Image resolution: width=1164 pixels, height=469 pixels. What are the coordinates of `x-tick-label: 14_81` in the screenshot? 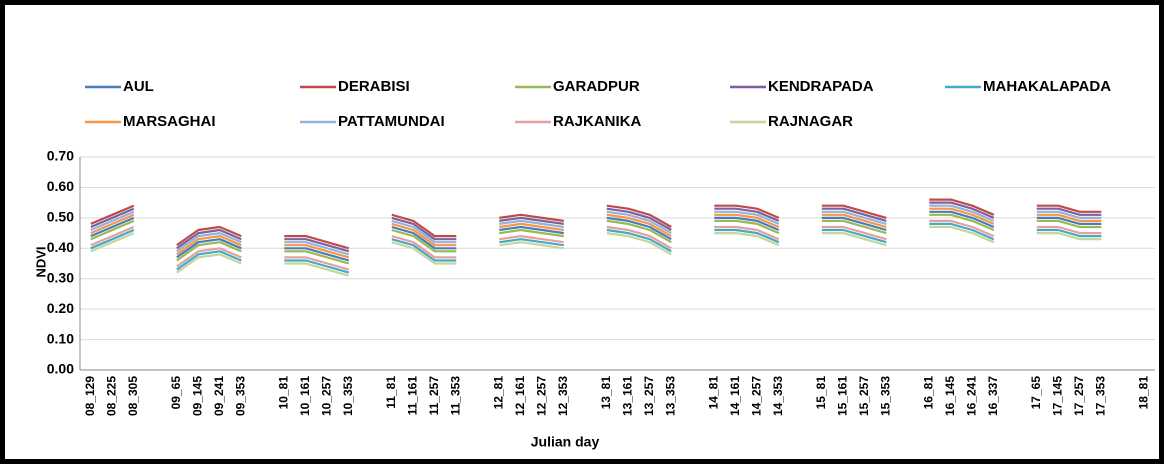 It's located at (713, 393).